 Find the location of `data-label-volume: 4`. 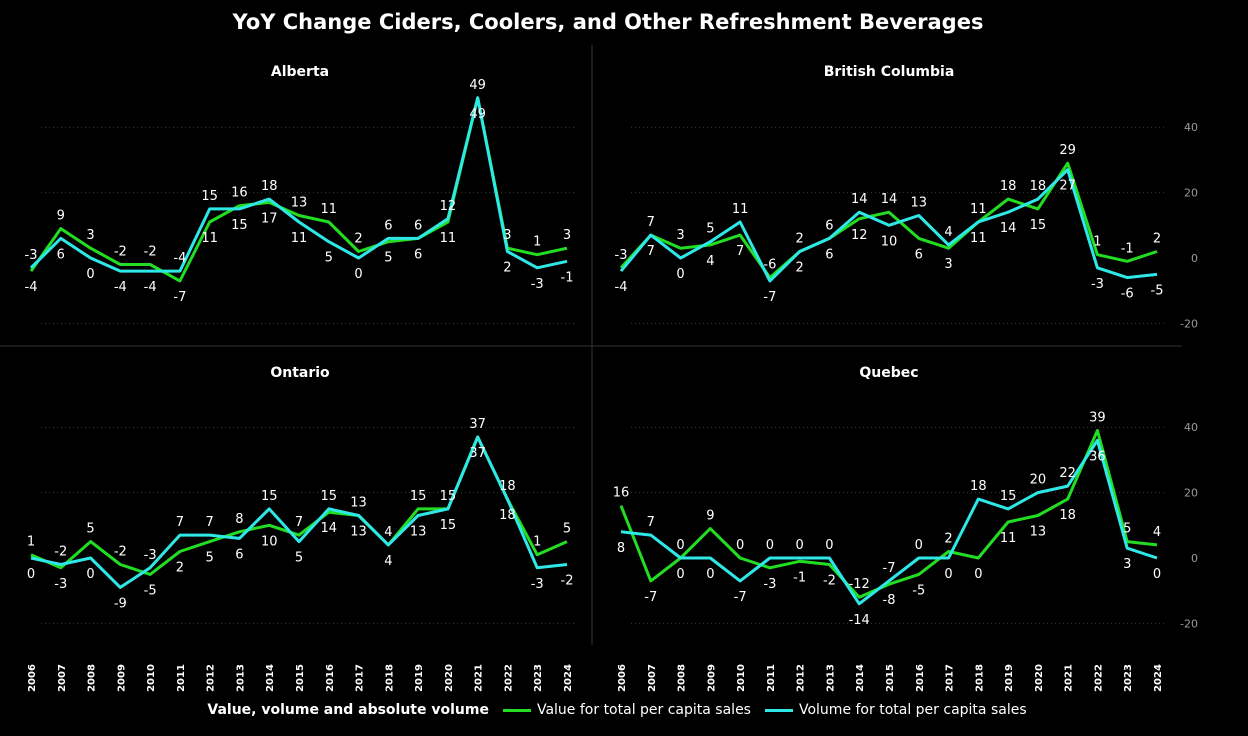

data-label-volume: 4 is located at coordinates (388, 561).